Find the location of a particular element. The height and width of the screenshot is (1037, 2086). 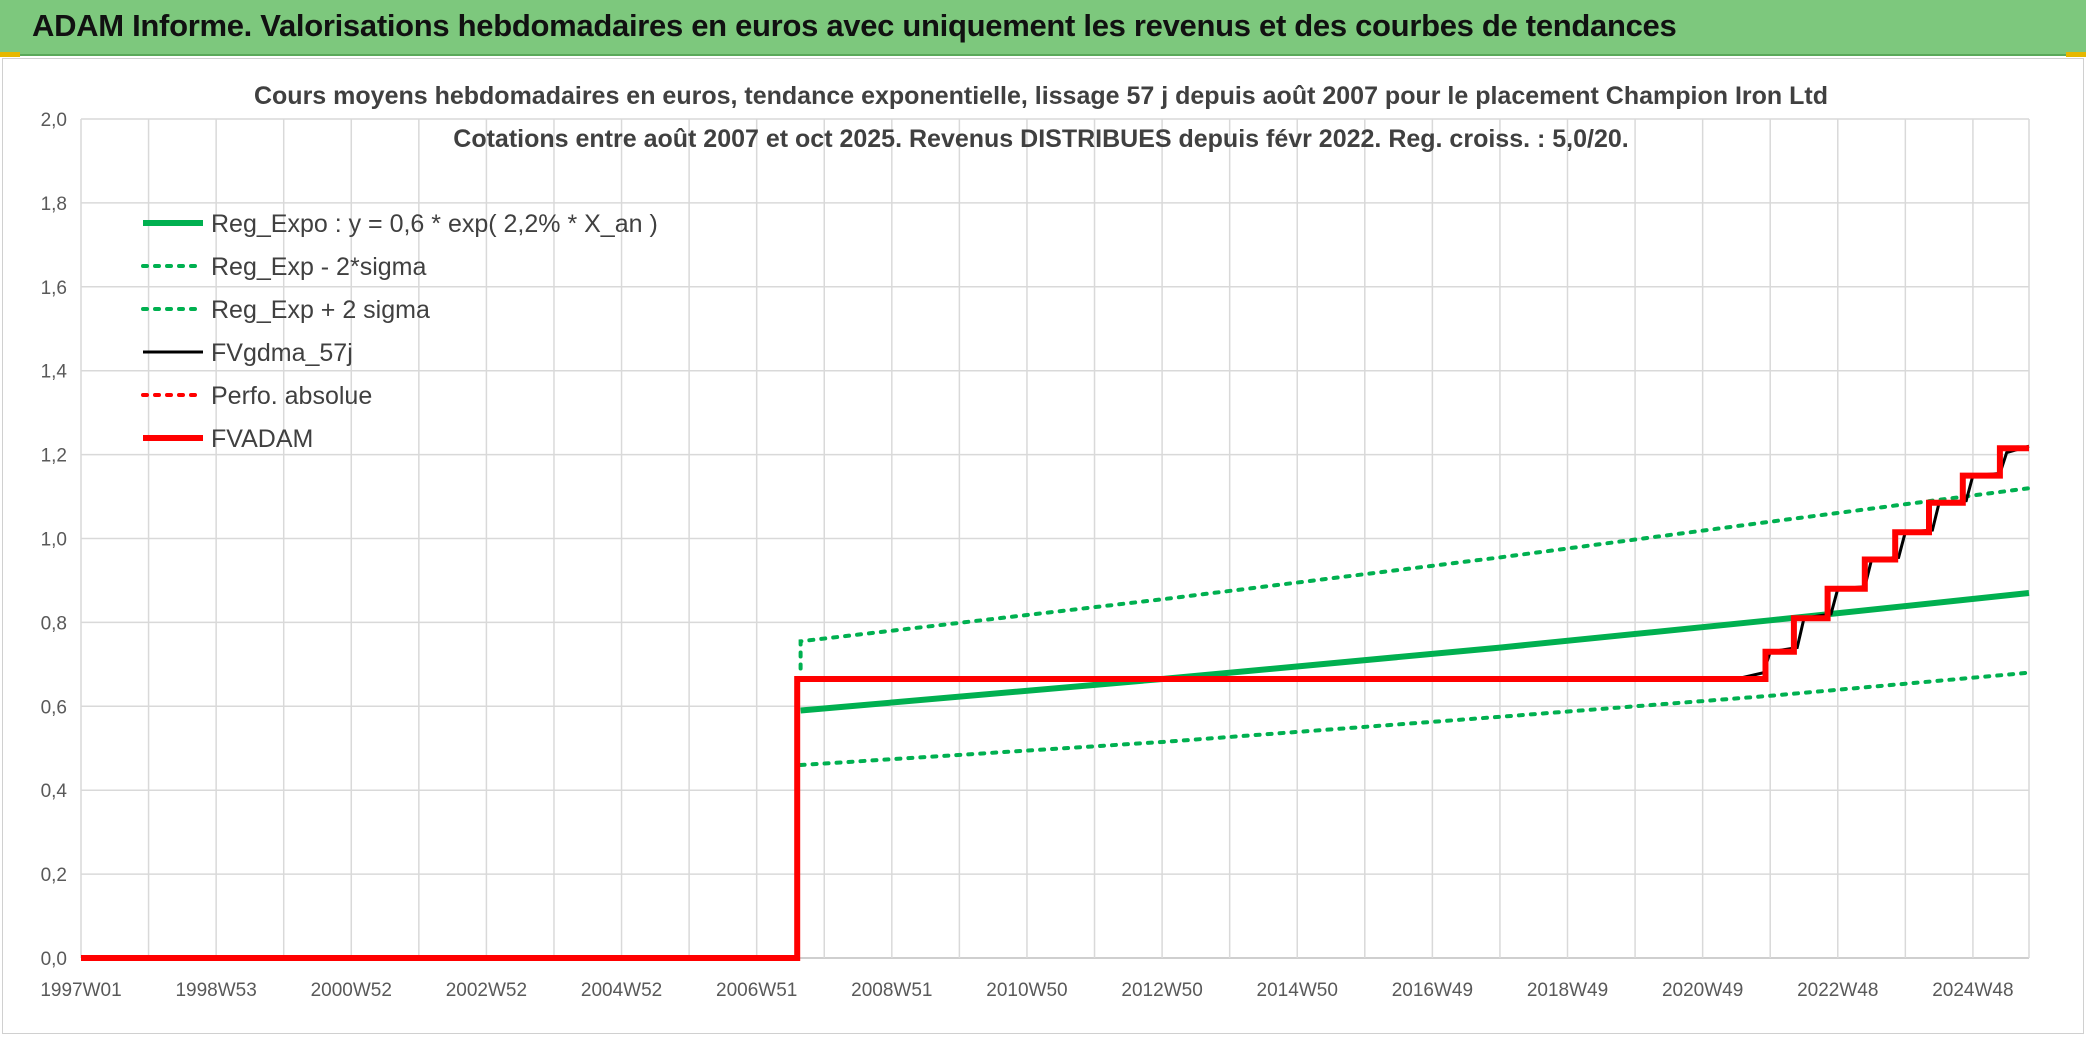

x-tick-label: 2014W50 is located at coordinates (1297, 990).